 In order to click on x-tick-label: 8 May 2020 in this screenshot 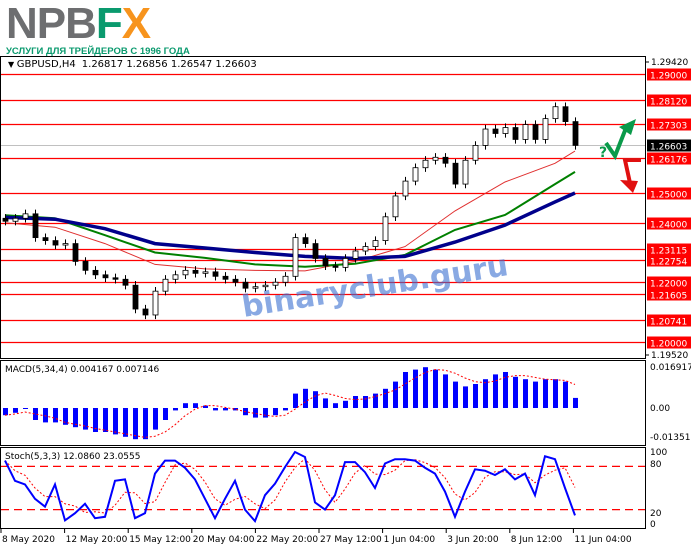, I will do `click(28, 540)`.